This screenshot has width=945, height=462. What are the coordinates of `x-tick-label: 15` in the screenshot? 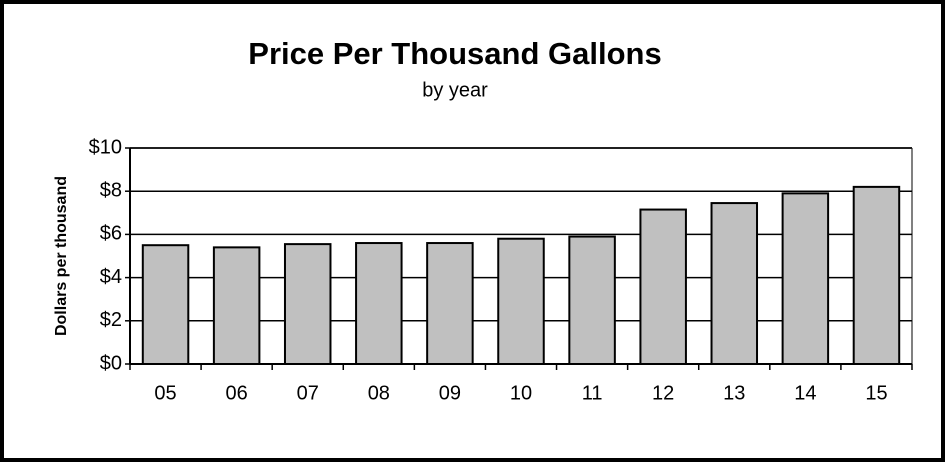 It's located at (876, 393).